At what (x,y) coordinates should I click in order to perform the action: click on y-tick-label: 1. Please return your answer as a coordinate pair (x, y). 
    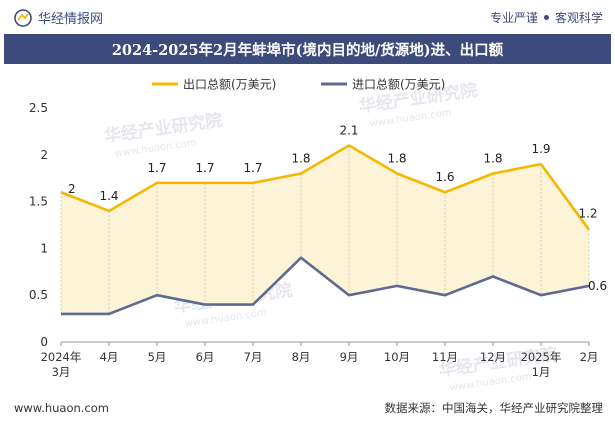
    Looking at the image, I should click on (44, 248).